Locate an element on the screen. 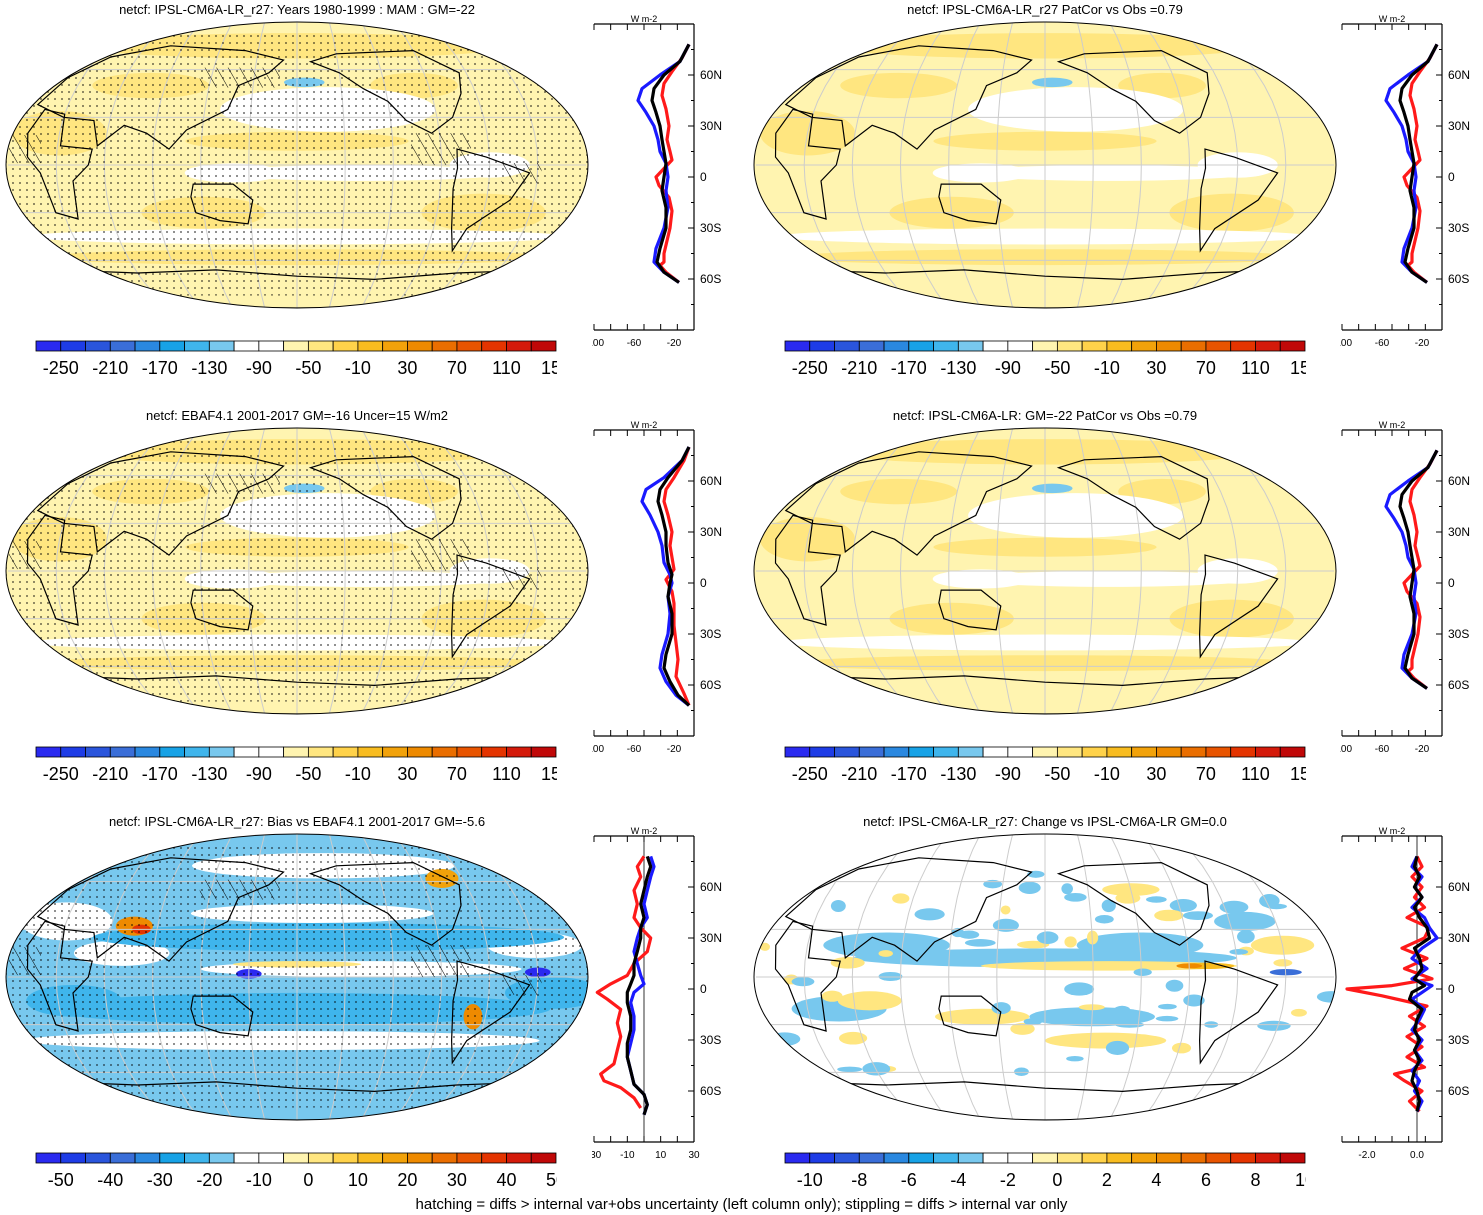 The image size is (1483, 1215). colorbar-tick-label: -90 is located at coordinates (1008, 774).